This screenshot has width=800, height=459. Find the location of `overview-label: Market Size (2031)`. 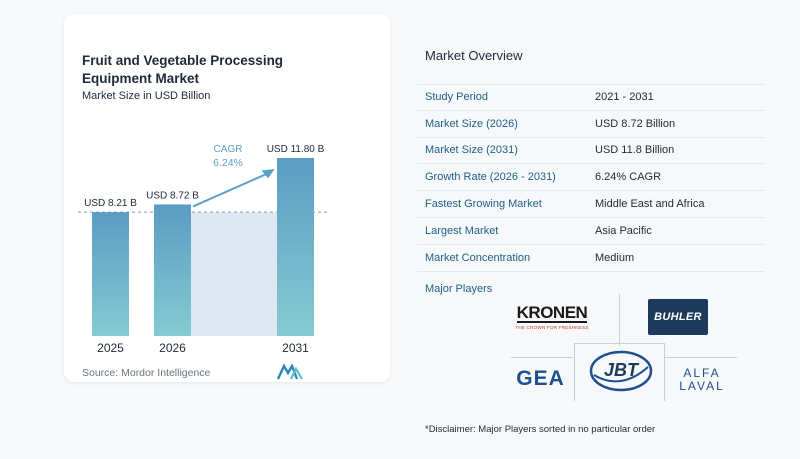

overview-label: Market Size (2031) is located at coordinates (471, 150).